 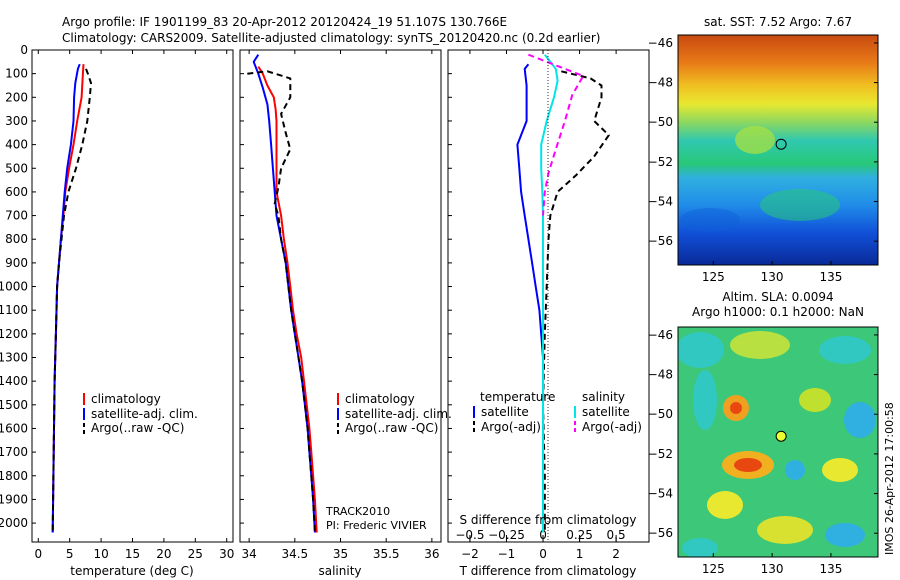 What do you see at coordinates (14, 310) in the screenshot?
I see `y-tick-label: 1100` at bounding box center [14, 310].